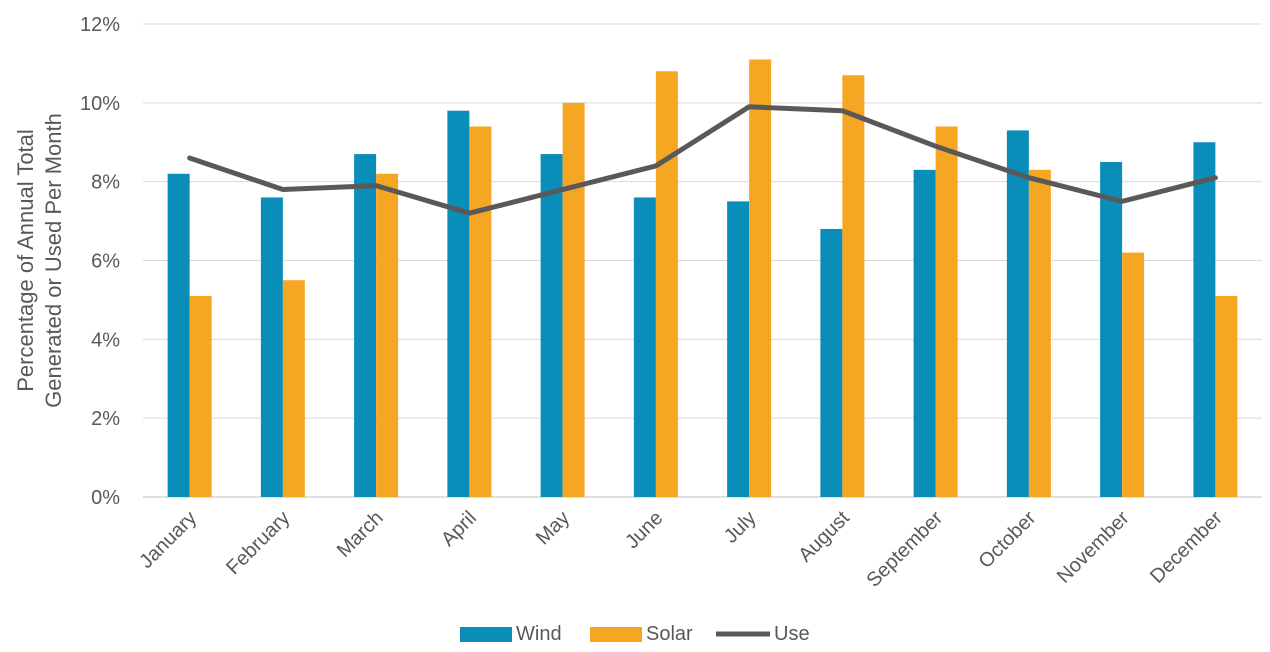 This screenshot has height=652, width=1270. I want to click on line-use, so click(702, 160).